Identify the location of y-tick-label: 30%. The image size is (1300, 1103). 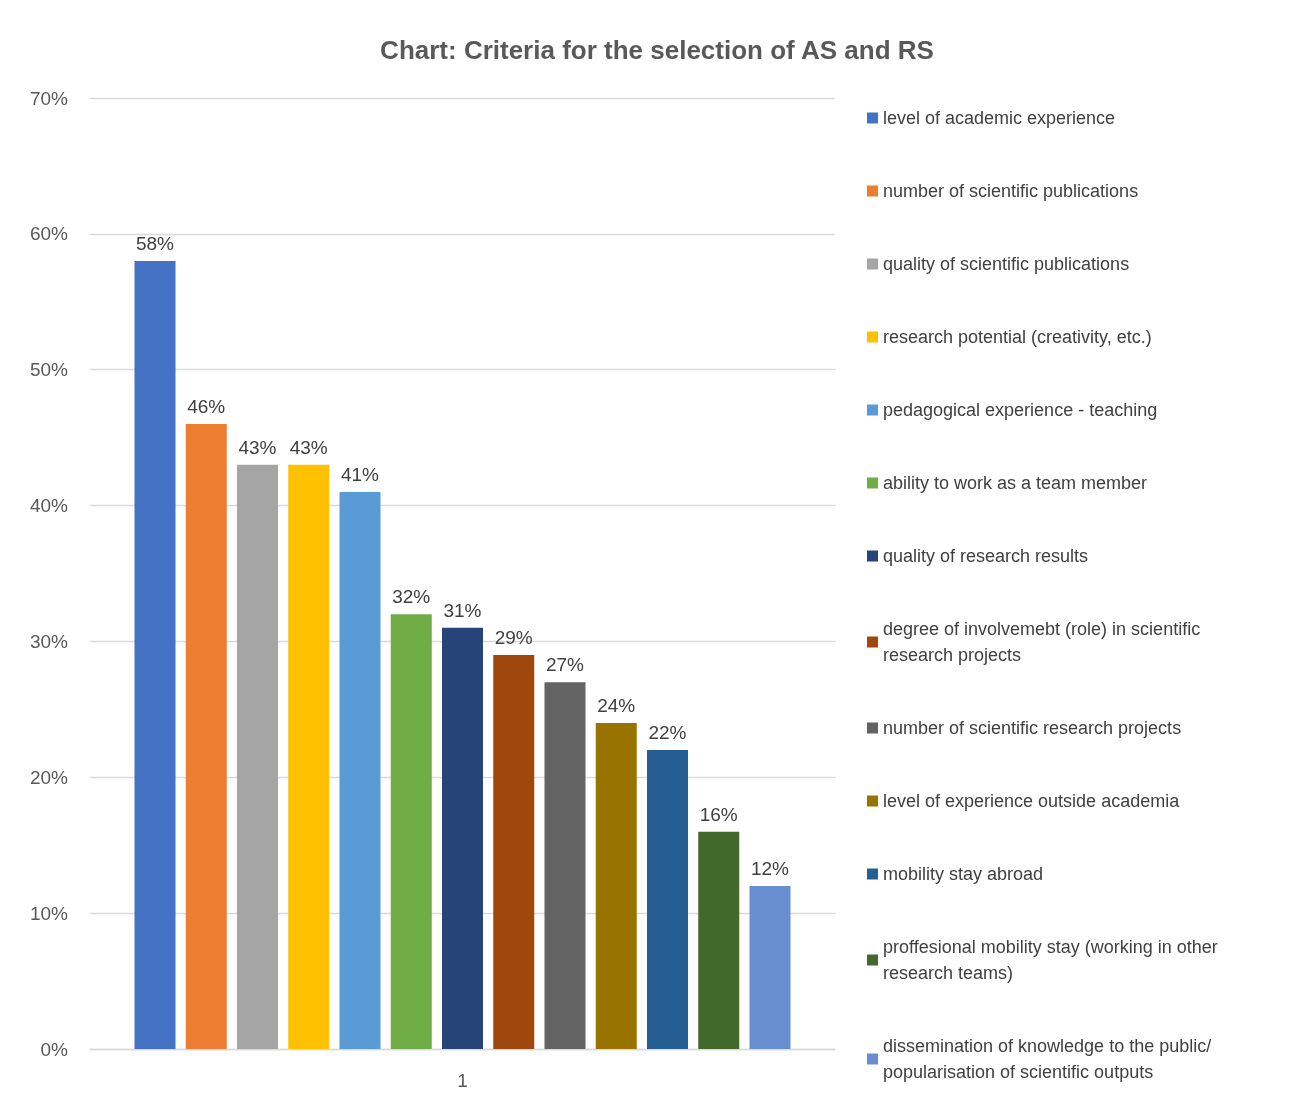
(49, 641).